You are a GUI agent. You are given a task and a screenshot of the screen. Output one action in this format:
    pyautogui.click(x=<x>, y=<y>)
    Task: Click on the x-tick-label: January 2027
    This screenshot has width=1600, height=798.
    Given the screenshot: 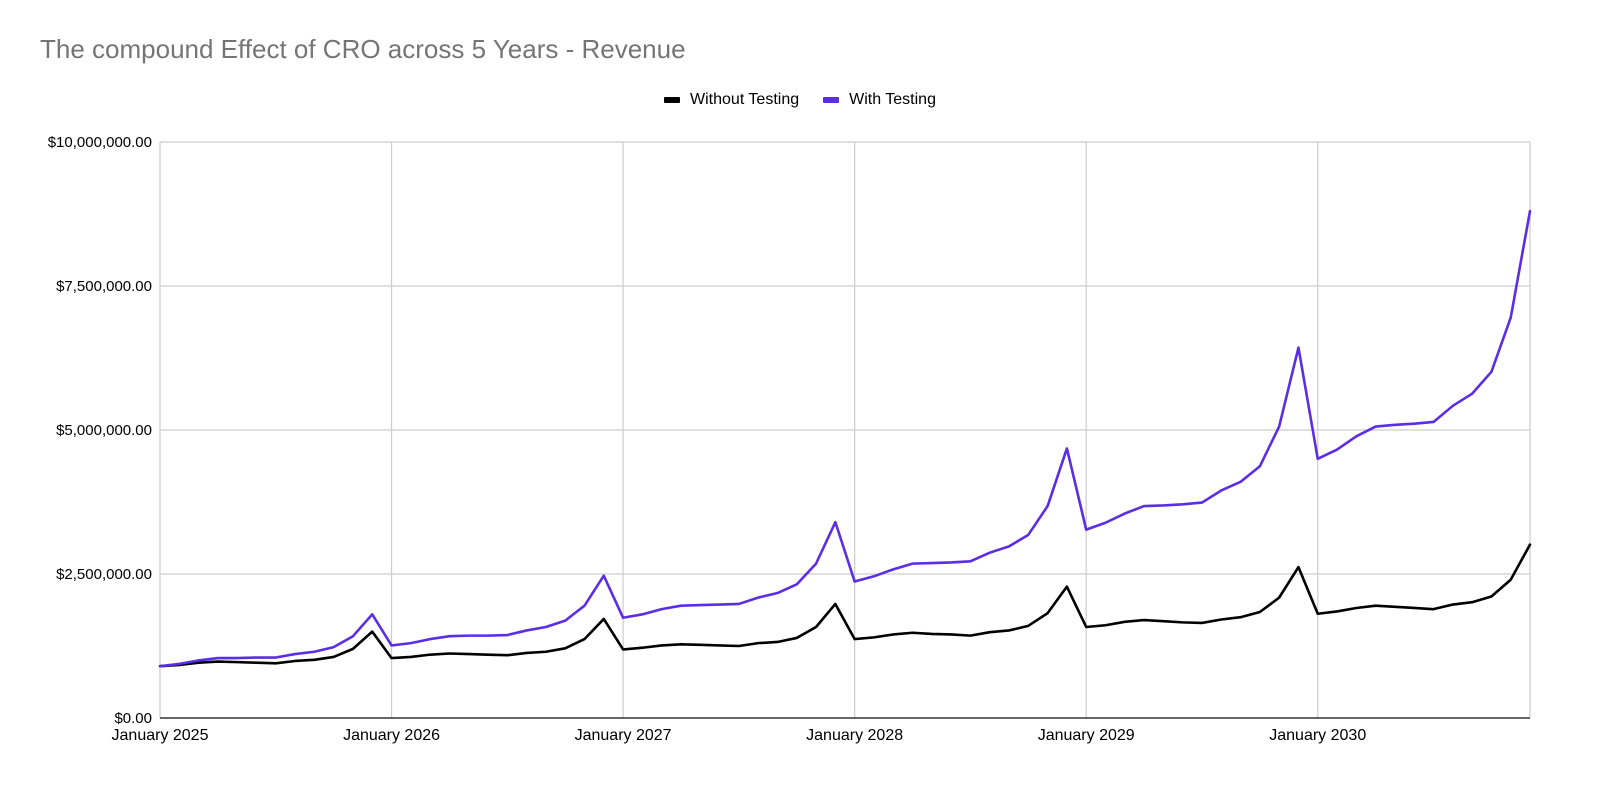 What is the action you would take?
    pyautogui.click(x=623, y=735)
    